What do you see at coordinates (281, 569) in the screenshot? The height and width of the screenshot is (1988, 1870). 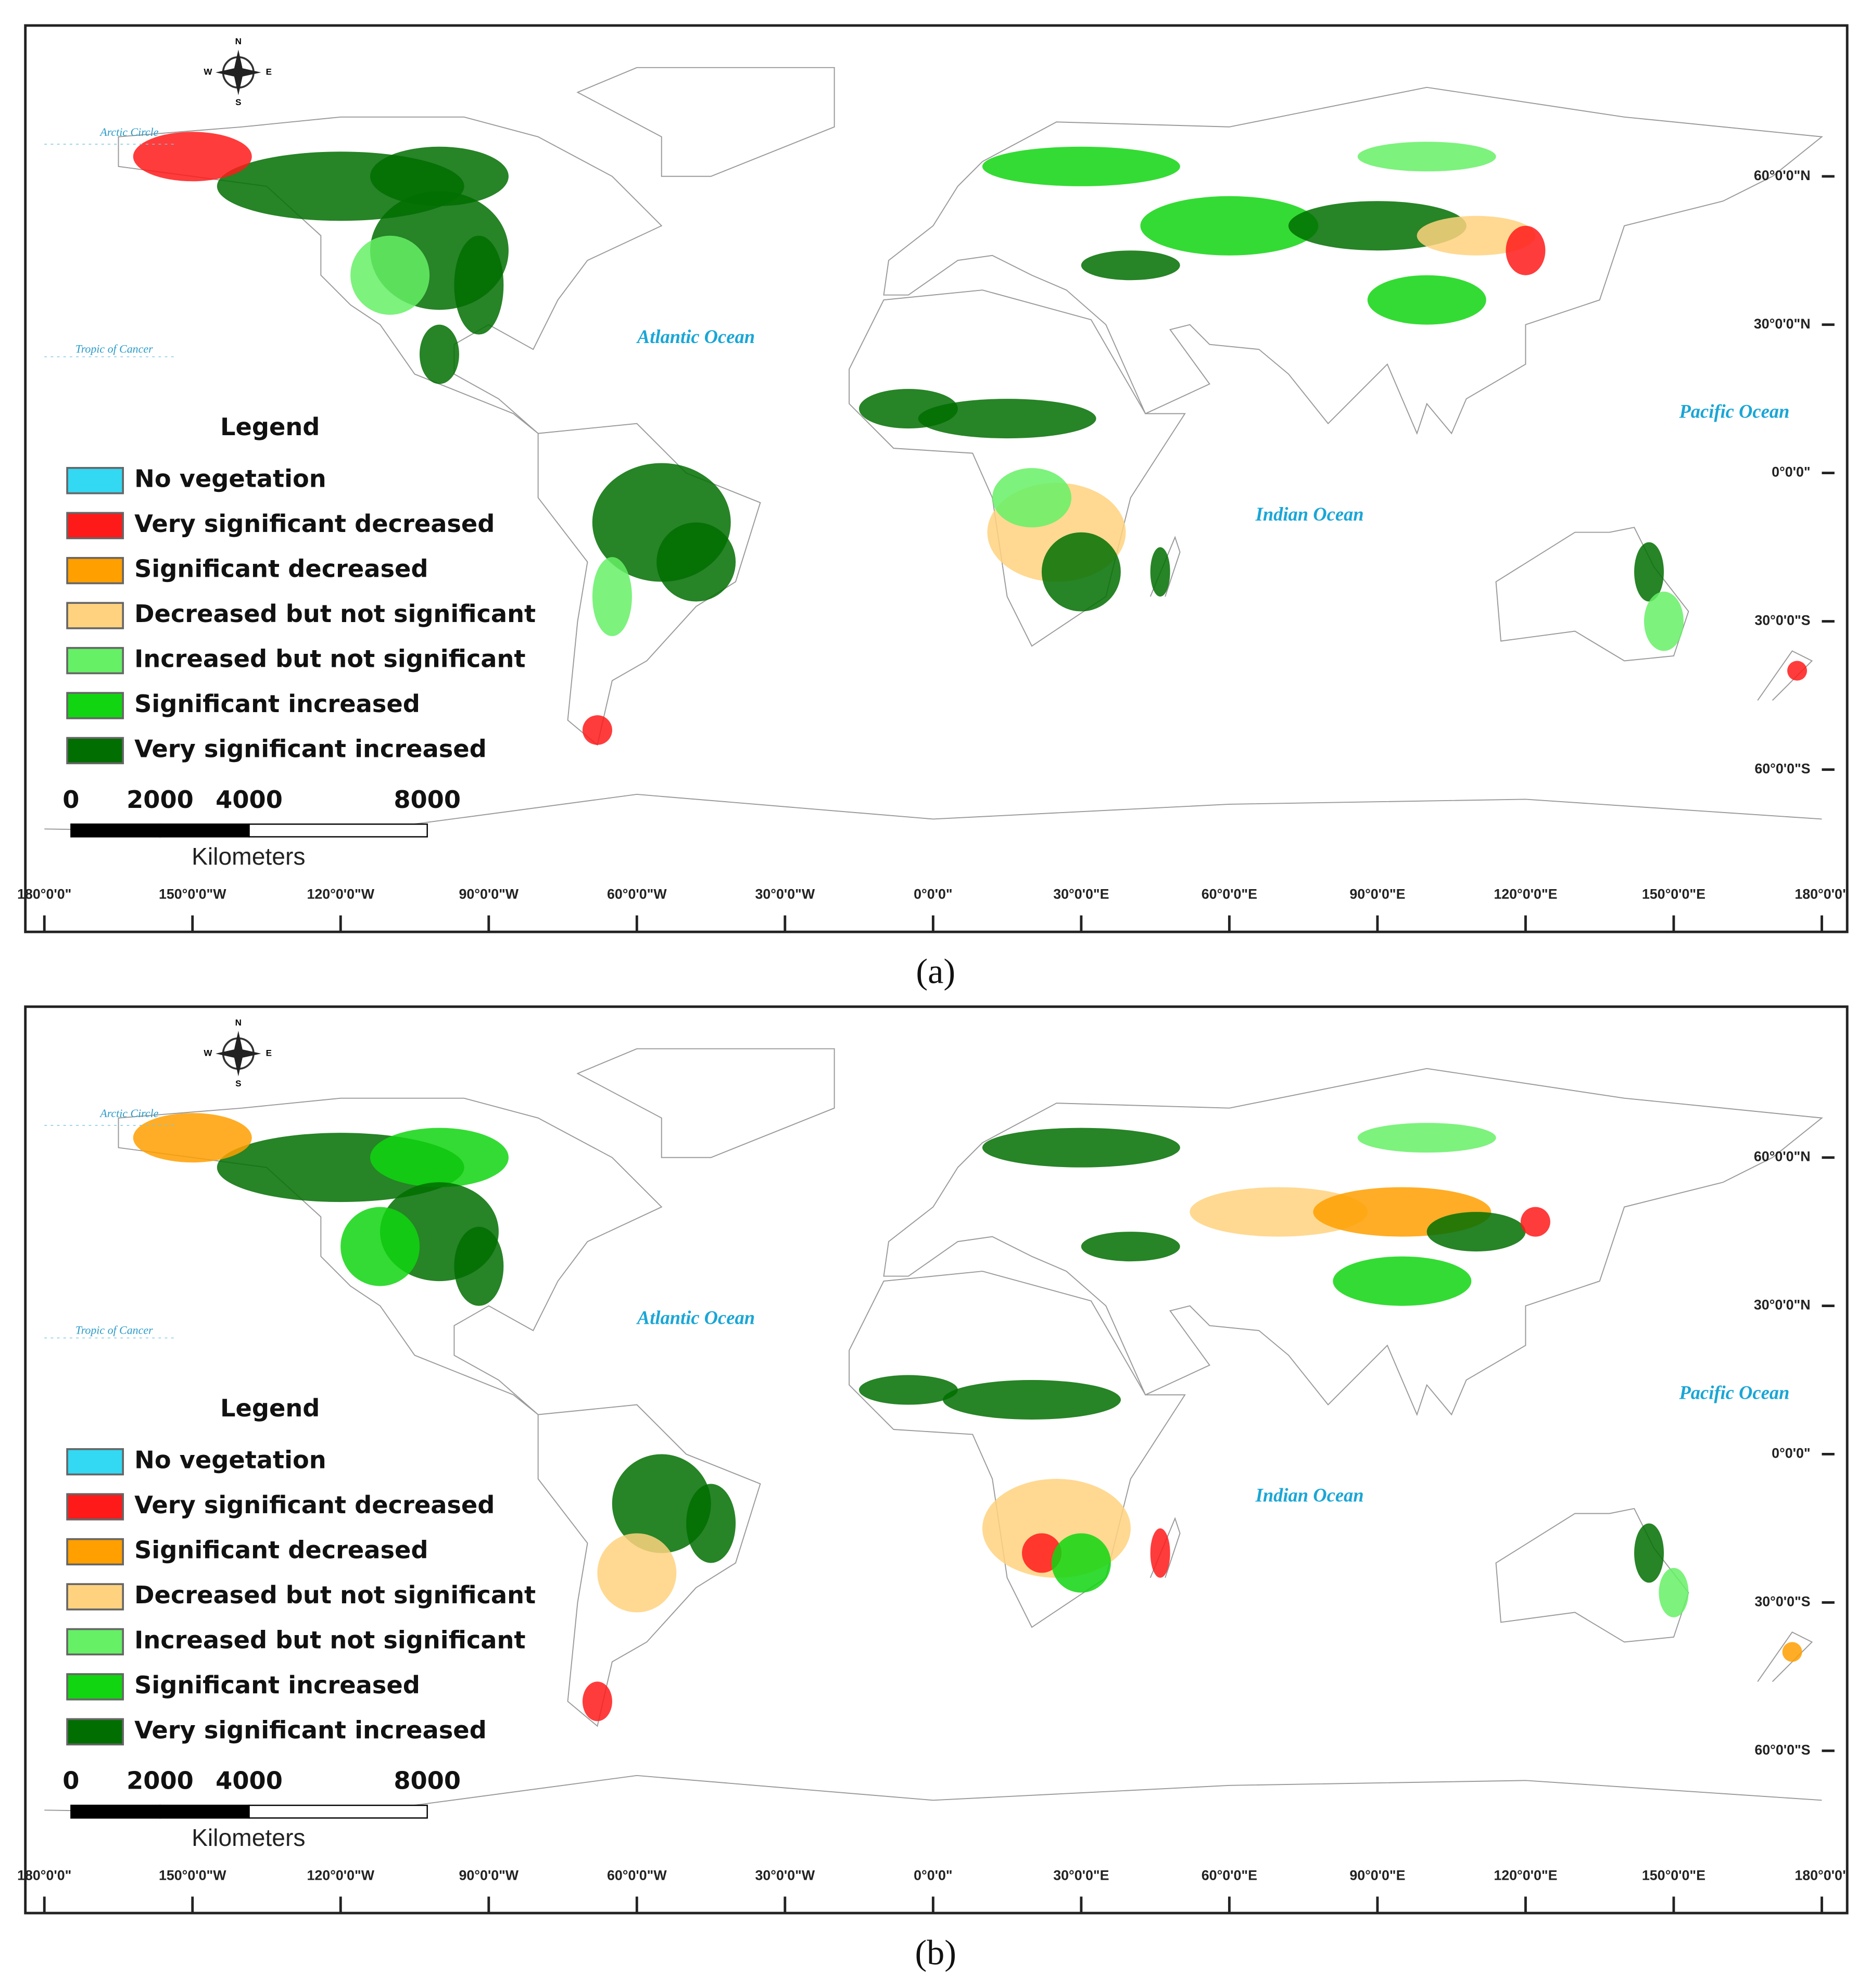 I see `legend-label: Significant decreased` at bounding box center [281, 569].